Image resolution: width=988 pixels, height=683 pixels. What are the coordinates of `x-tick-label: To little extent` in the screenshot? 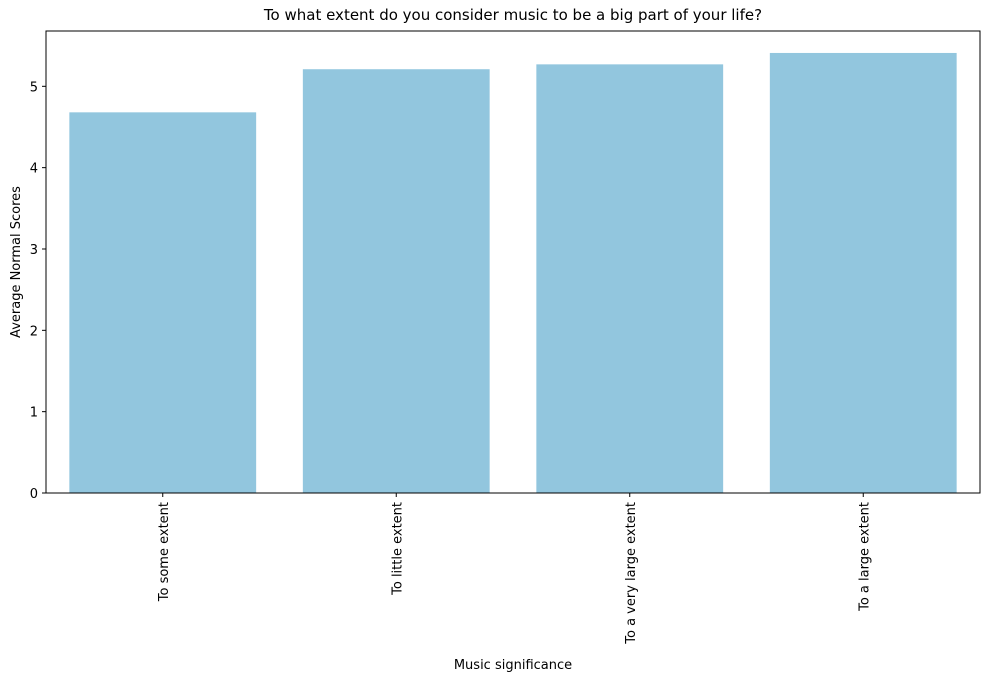 It's located at (397, 549).